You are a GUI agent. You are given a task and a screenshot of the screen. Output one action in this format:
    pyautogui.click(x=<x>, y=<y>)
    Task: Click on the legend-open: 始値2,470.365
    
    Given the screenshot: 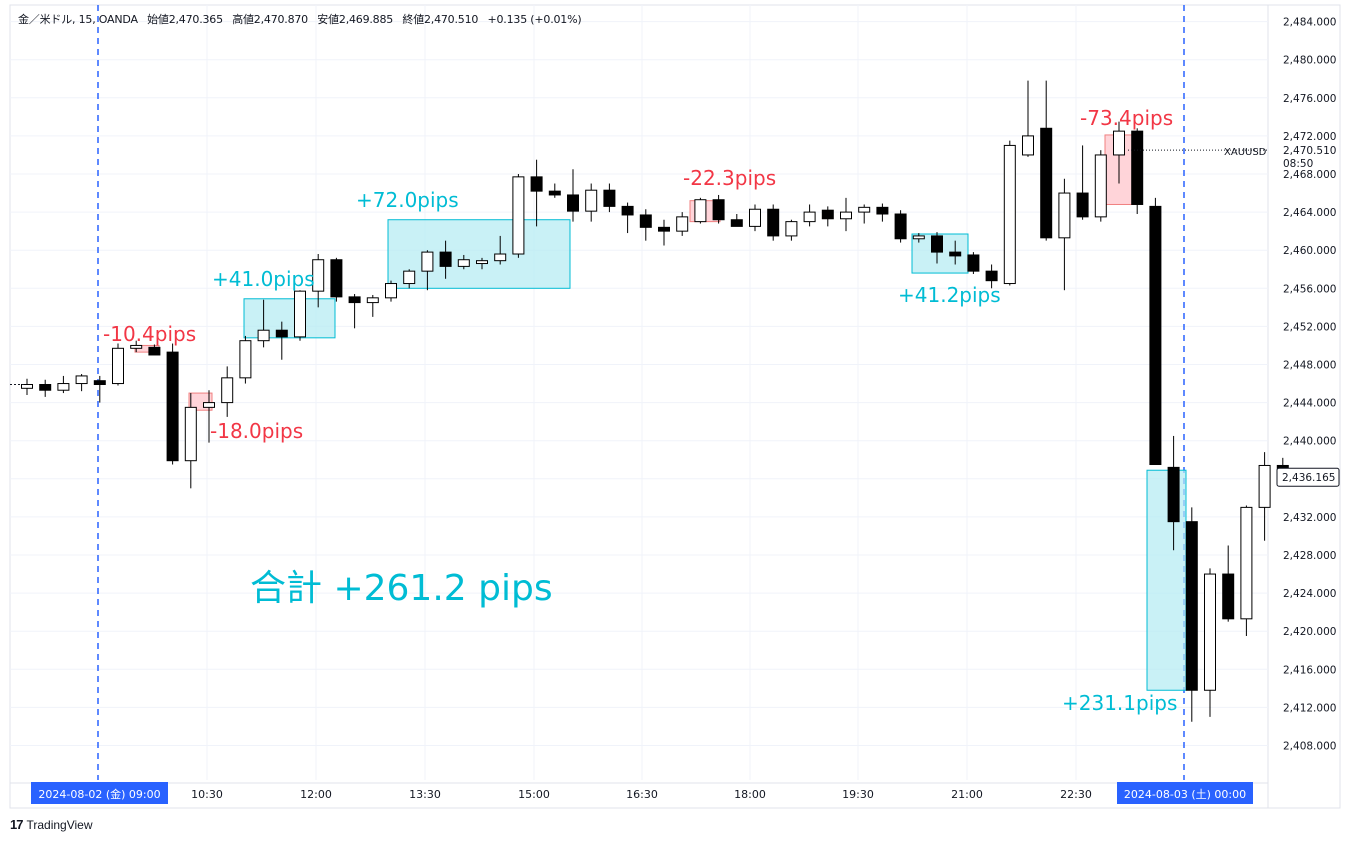 What is the action you would take?
    pyautogui.click(x=185, y=19)
    